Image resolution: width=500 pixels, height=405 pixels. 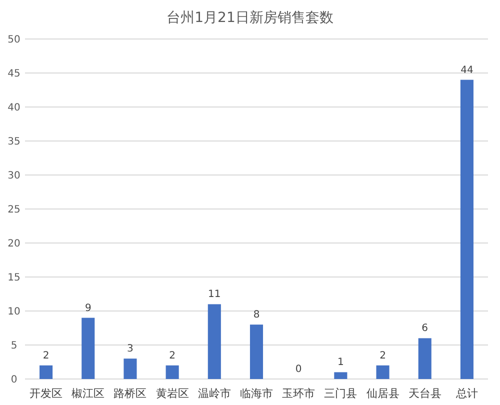 What do you see at coordinates (14, 74) in the screenshot?
I see `y-tick-label: 45` at bounding box center [14, 74].